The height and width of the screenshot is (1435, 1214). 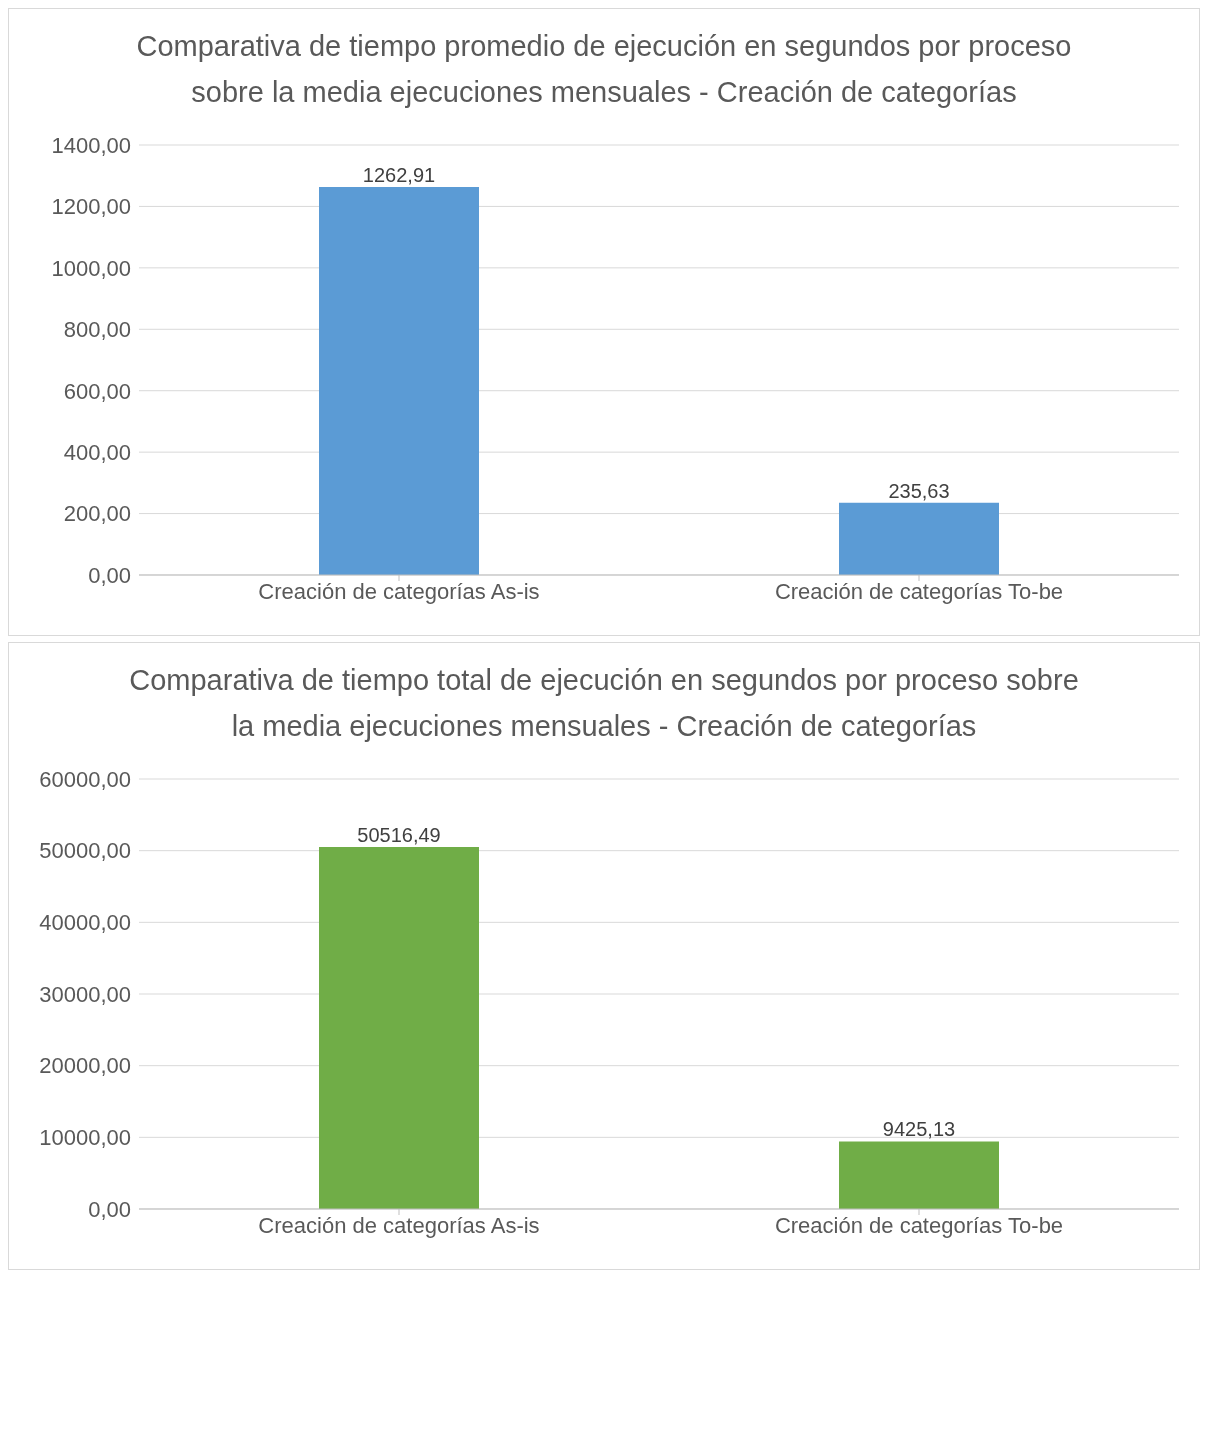 I want to click on data-label: 235,63, so click(x=919, y=490).